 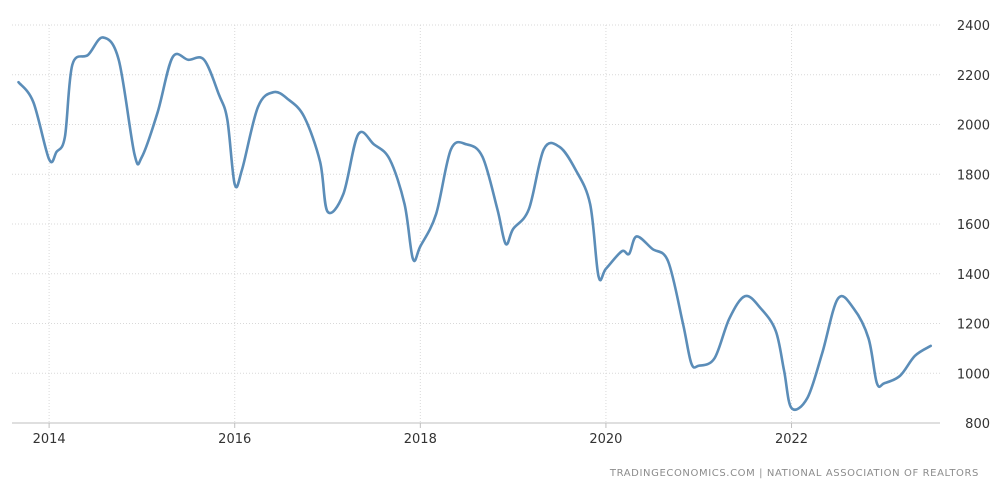 What do you see at coordinates (973, 76) in the screenshot?
I see `y-tick-label: 2200` at bounding box center [973, 76].